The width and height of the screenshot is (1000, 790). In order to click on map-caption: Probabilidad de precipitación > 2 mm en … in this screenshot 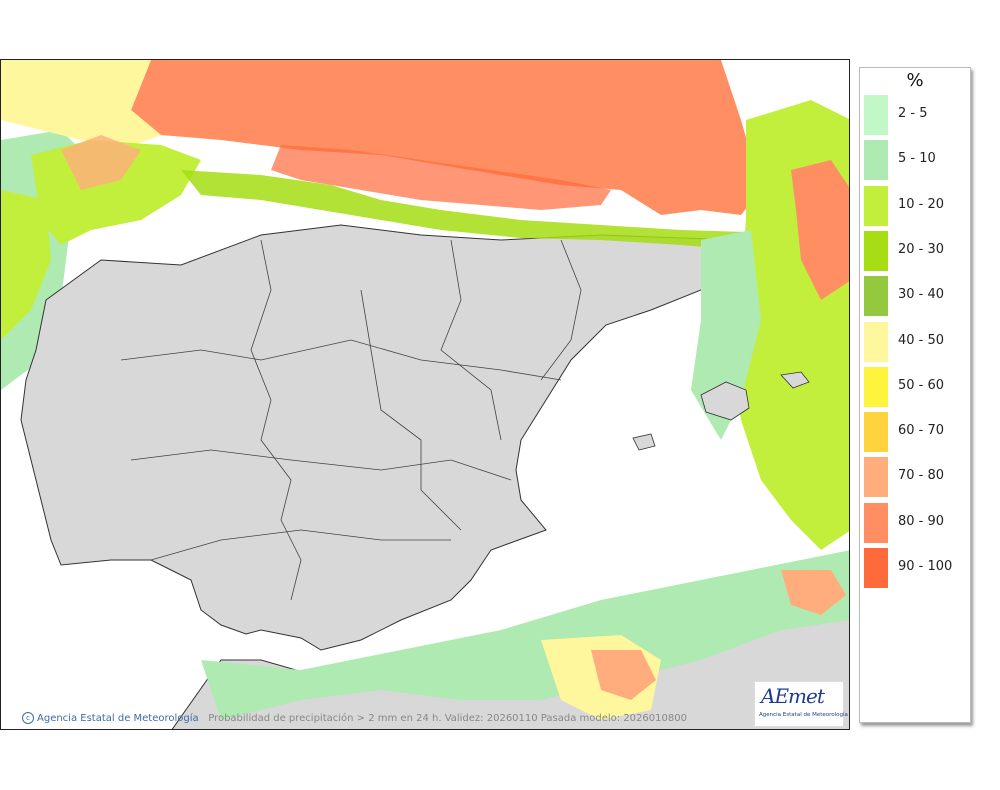, I will do `click(447, 718)`.